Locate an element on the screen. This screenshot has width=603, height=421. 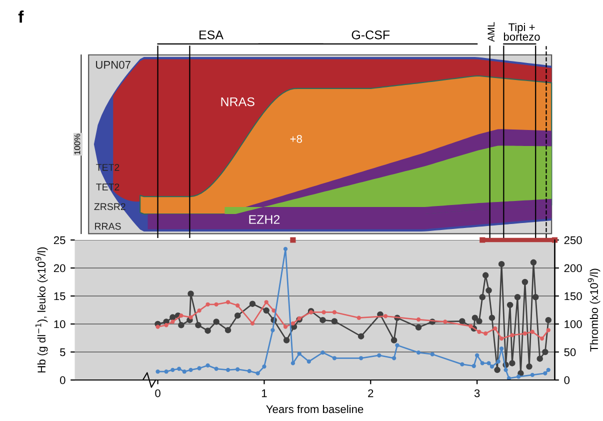
text: ESA is located at coordinates (212, 35).